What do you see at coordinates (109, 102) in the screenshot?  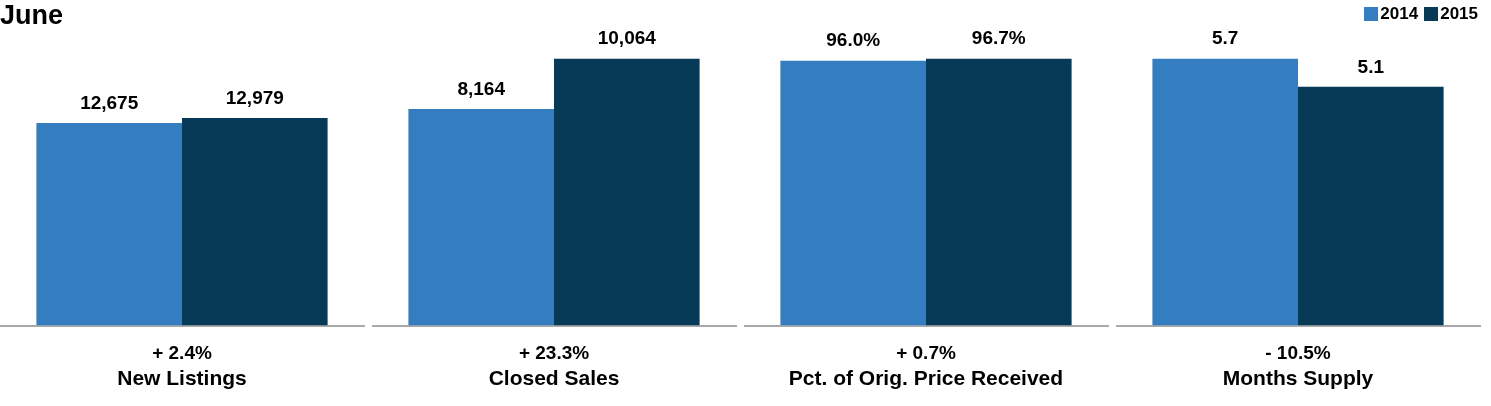 I see `data-label: 12,675` at bounding box center [109, 102].